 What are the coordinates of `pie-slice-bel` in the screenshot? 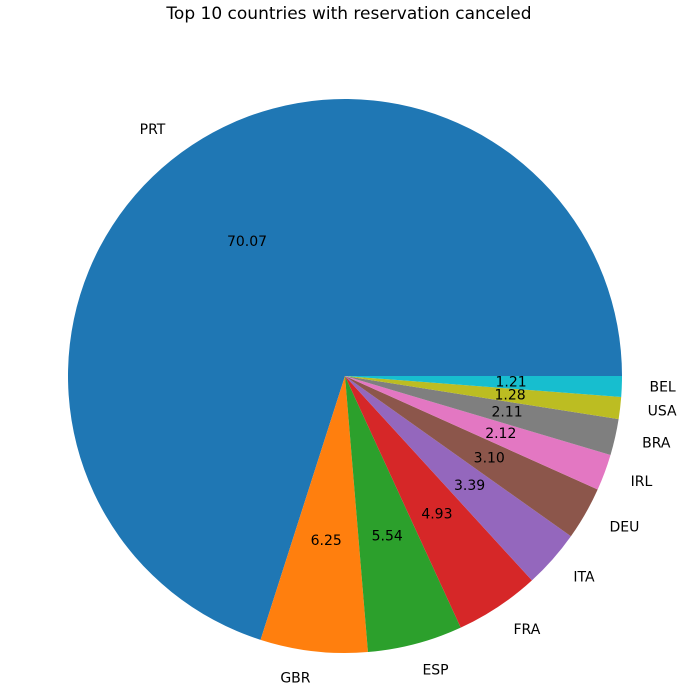 It's located at (483, 387).